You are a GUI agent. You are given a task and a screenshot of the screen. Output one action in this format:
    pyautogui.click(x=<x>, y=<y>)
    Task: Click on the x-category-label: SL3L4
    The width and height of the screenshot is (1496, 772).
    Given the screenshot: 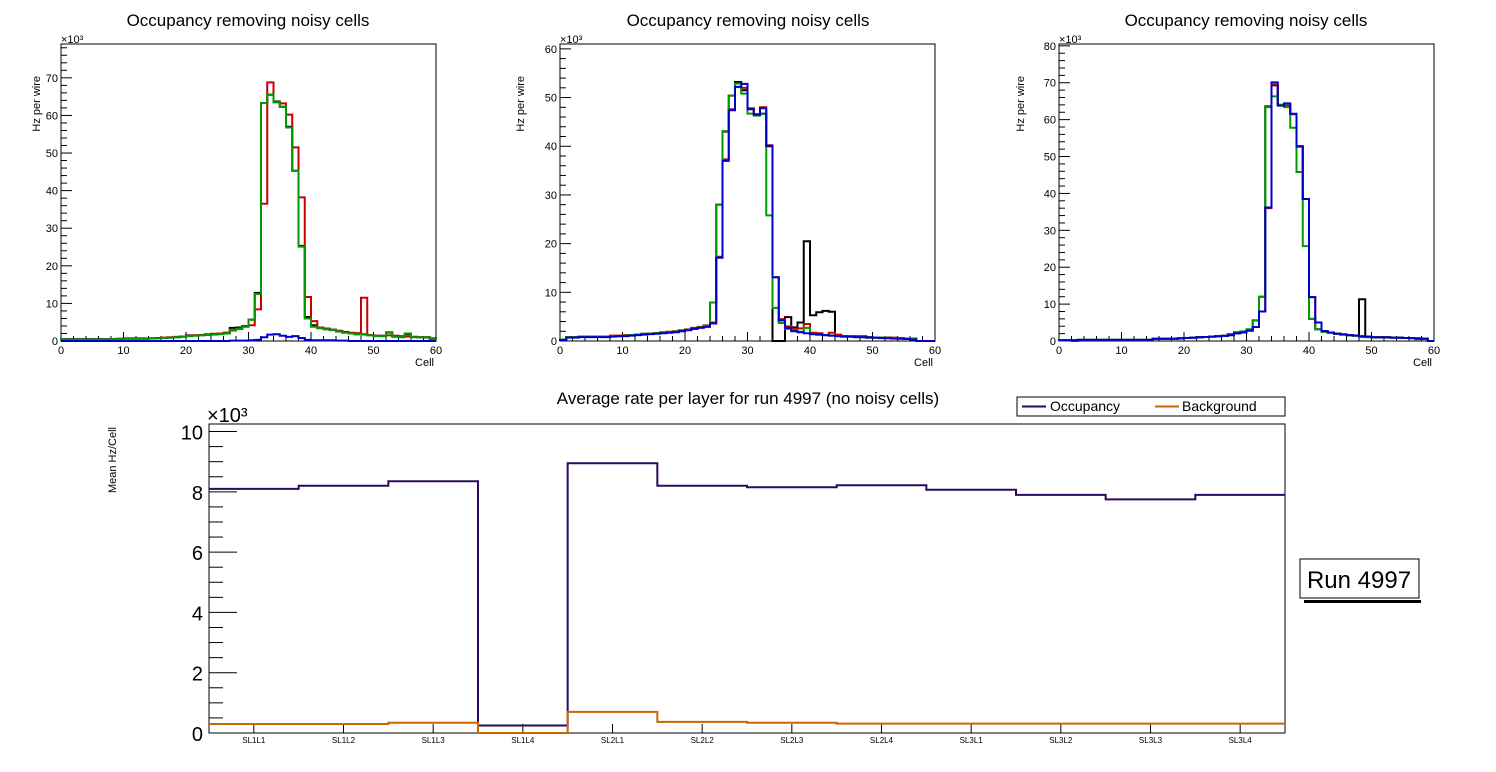 What is the action you would take?
    pyautogui.click(x=1241, y=740)
    